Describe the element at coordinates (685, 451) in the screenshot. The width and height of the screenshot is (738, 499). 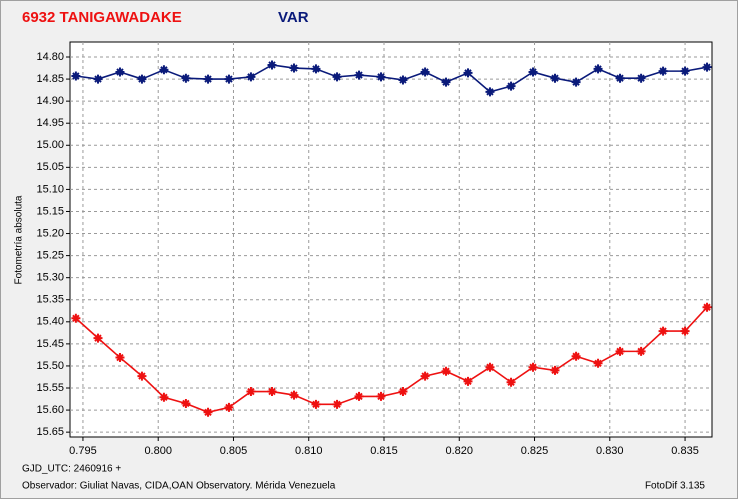
I see `x-tick-label: 0.835` at that location.